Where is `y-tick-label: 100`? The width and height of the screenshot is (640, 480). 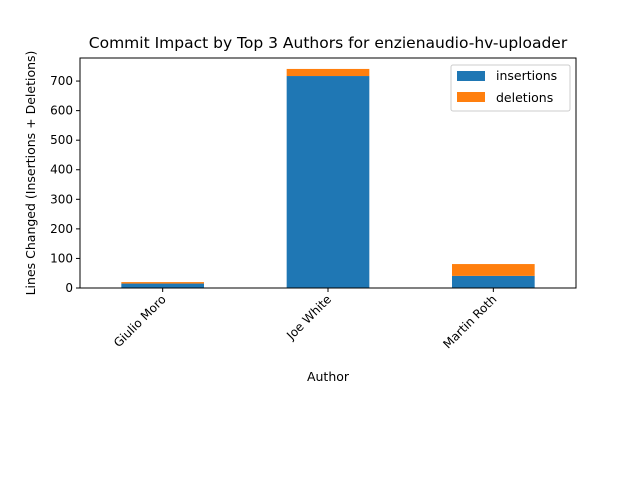 y-tick-label: 100 is located at coordinates (61, 258).